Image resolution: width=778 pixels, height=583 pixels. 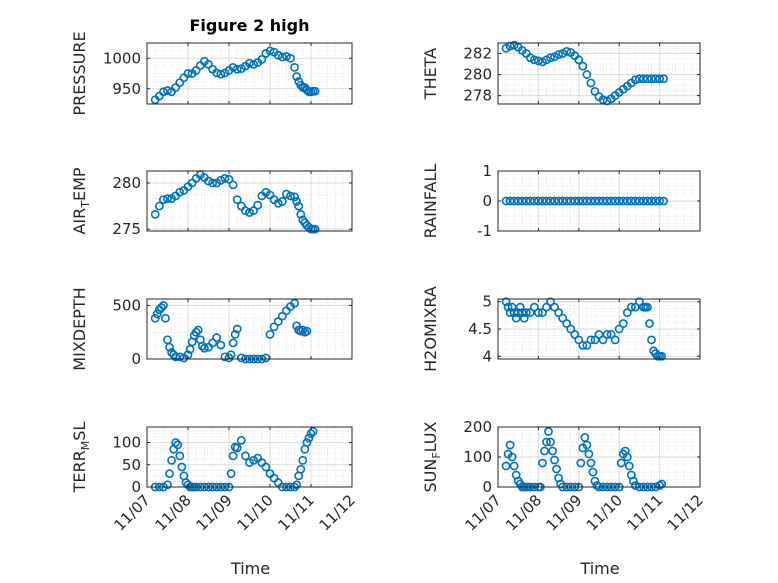 I want to click on y-axis-label: H2OMIXRA, so click(x=430, y=329).